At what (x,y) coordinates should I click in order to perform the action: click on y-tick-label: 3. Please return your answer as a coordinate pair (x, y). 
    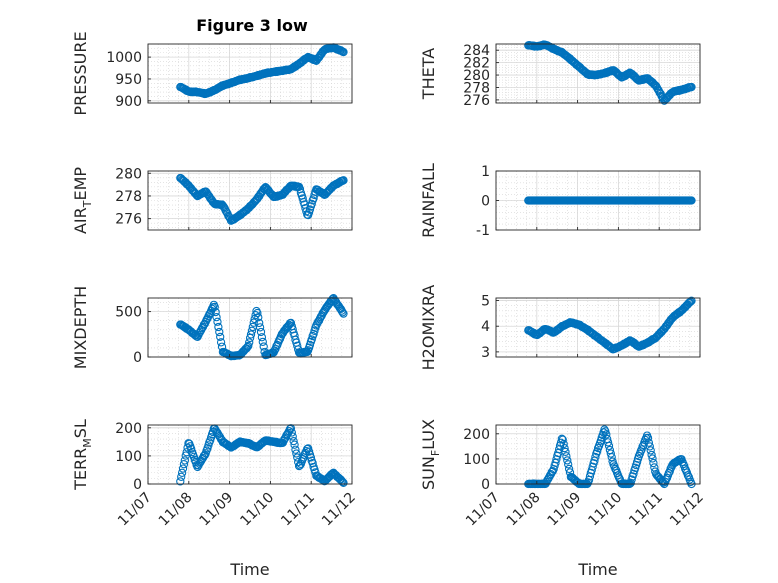
    Looking at the image, I should click on (485, 353).